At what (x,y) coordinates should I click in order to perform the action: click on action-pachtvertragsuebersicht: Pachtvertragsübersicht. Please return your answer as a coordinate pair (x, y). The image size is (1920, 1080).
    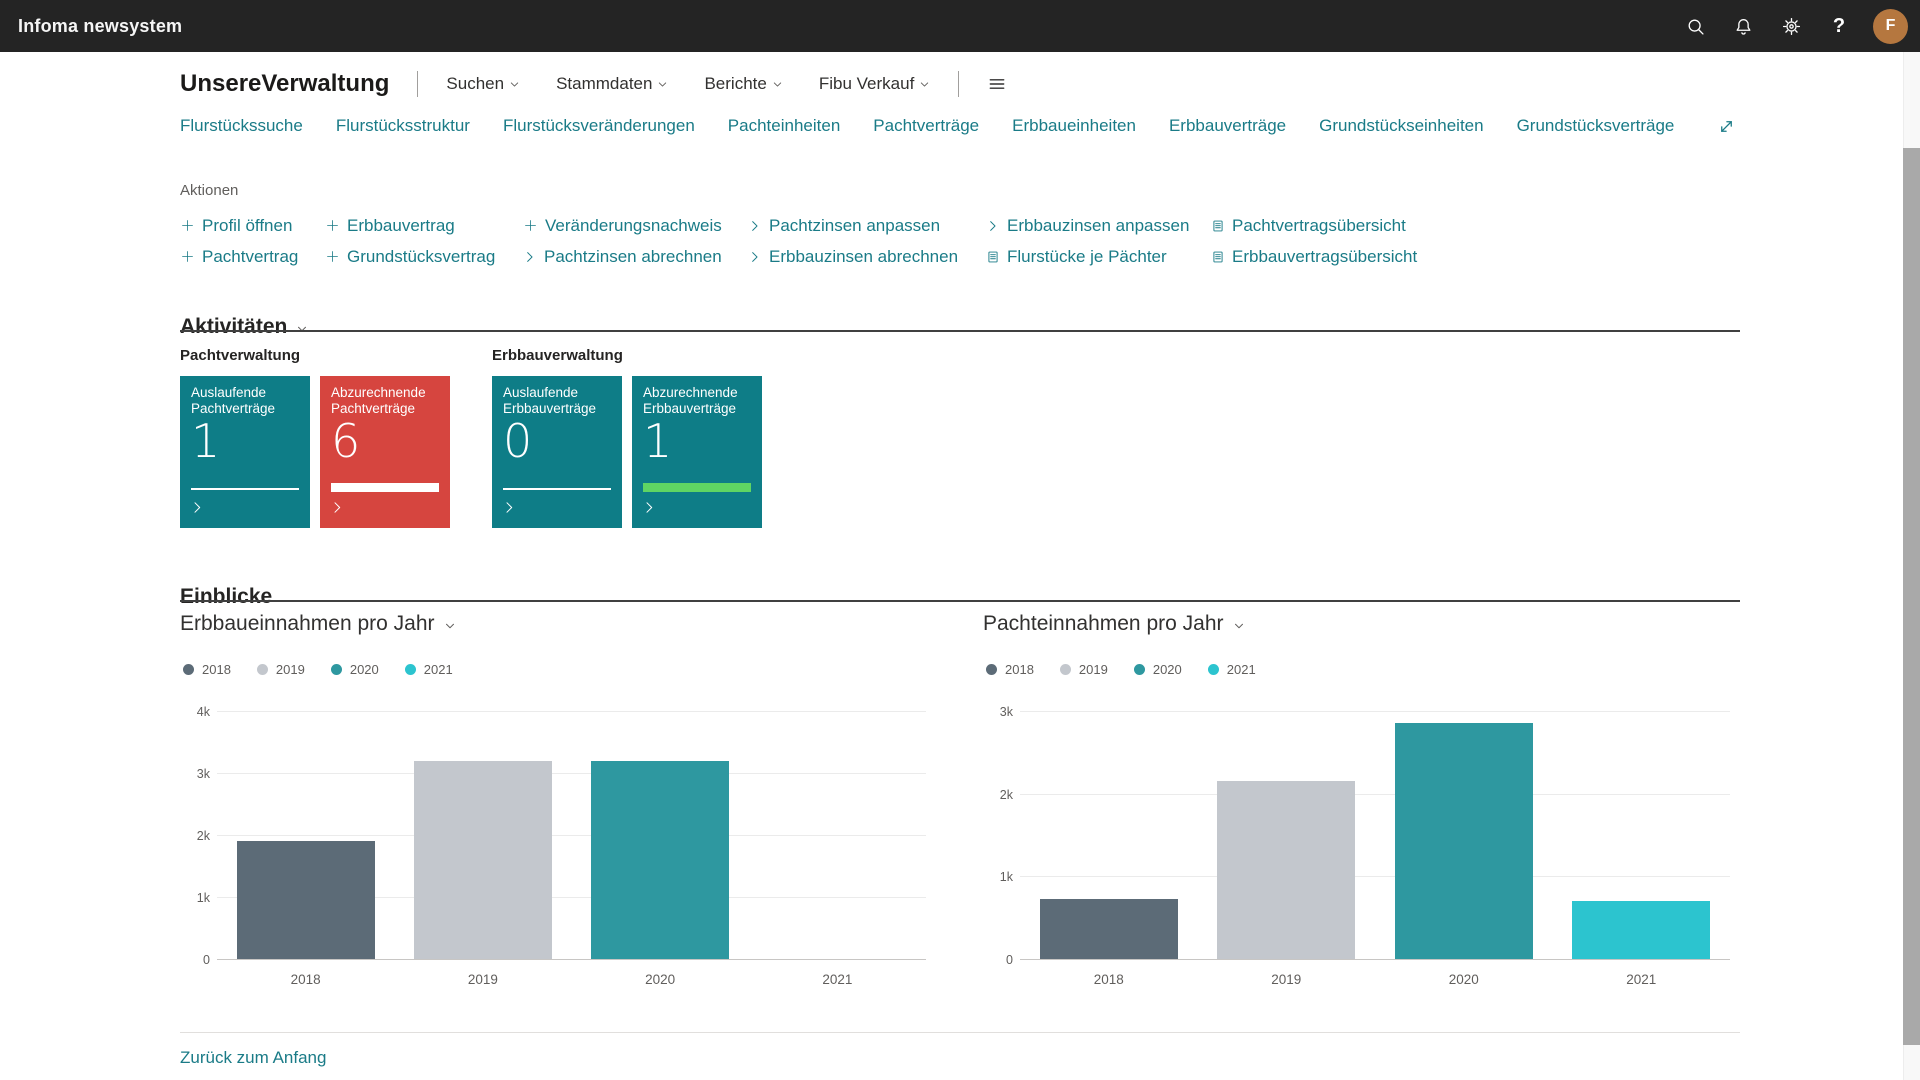
    Looking at the image, I should click on (1308, 226).